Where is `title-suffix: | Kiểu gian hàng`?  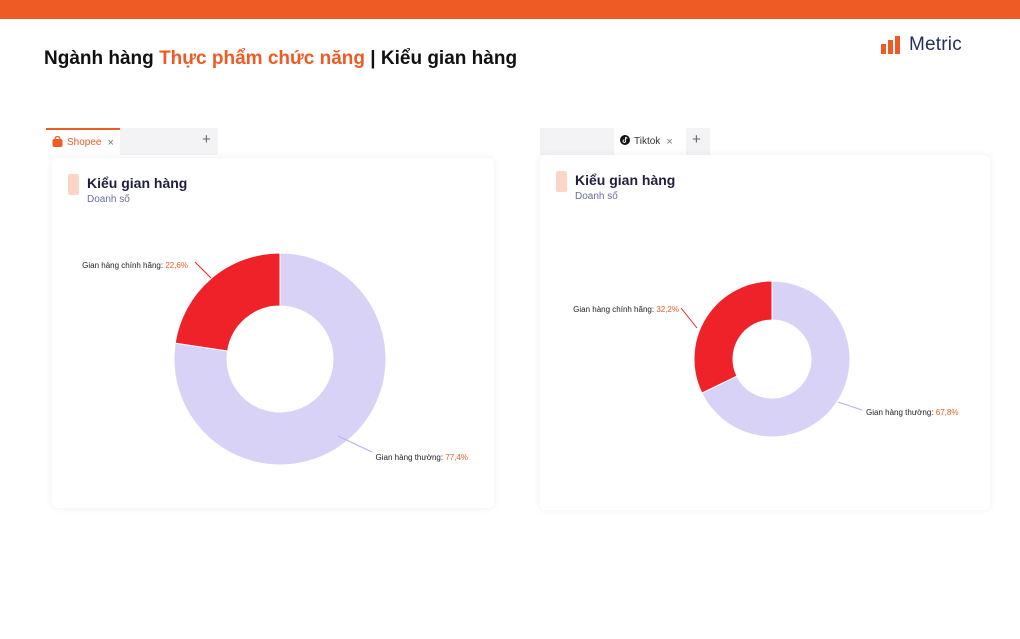 title-suffix: | Kiểu gian hàng is located at coordinates (441, 58).